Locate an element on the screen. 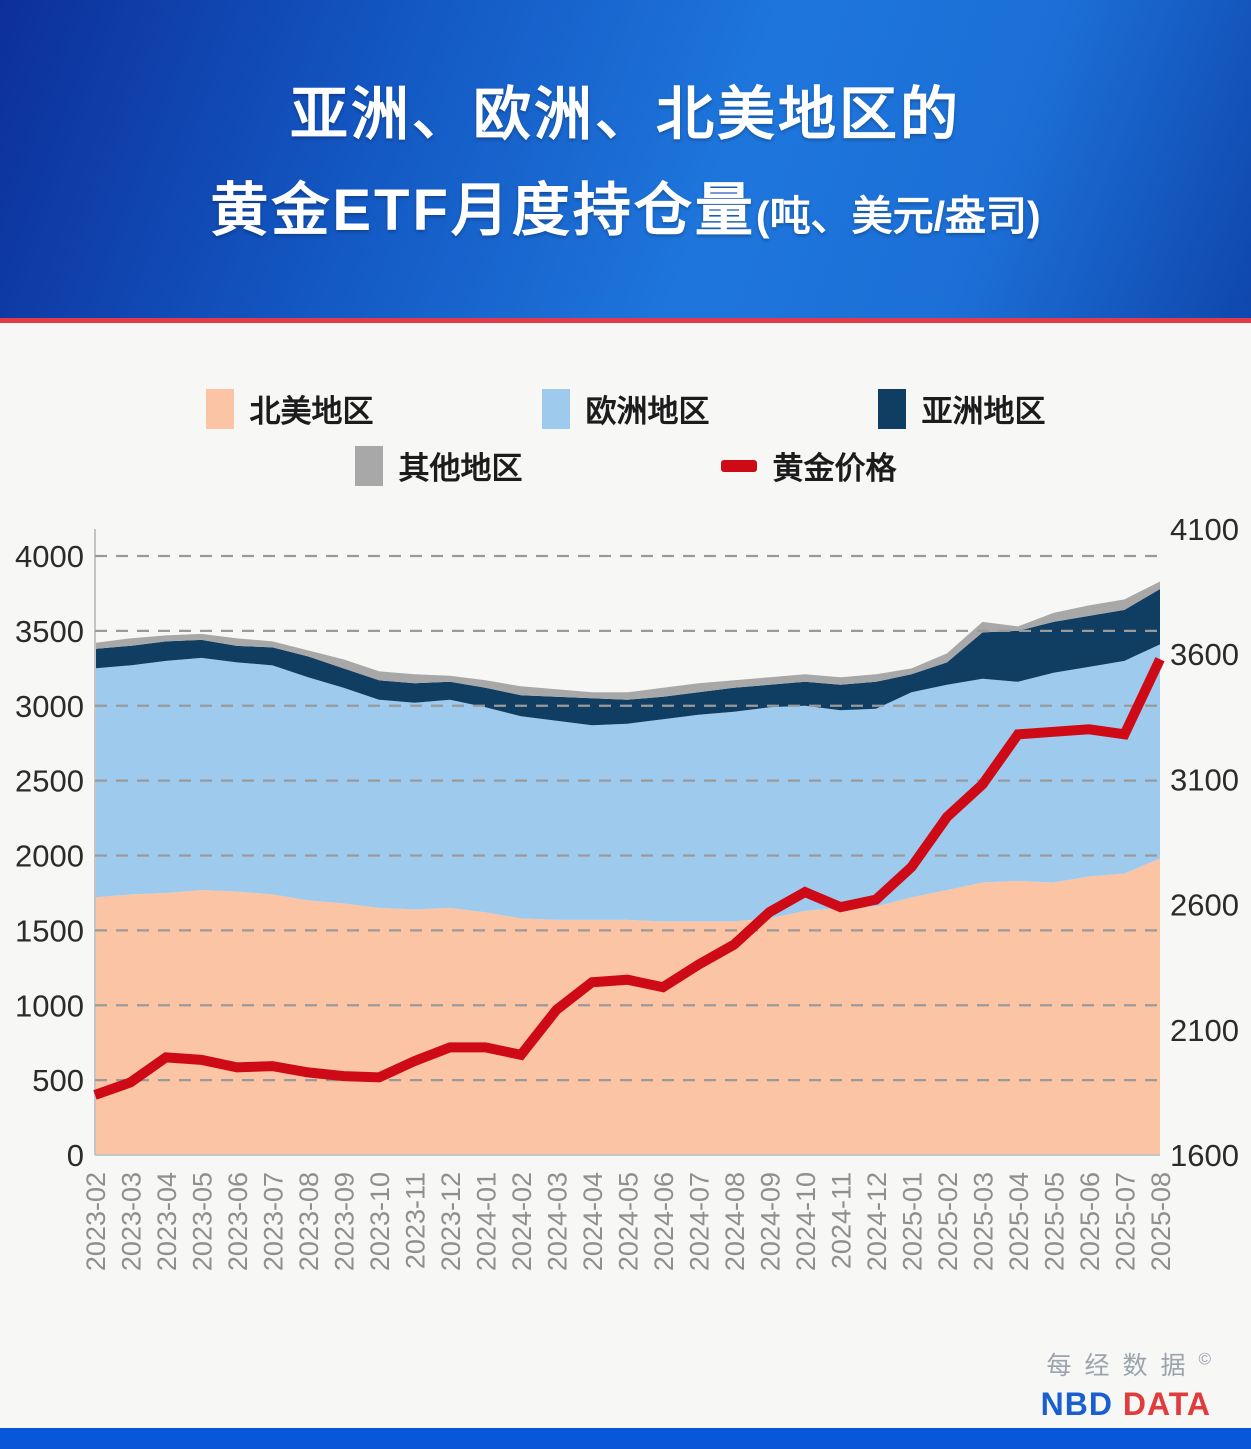 Image resolution: width=1251 pixels, height=1449 pixels. legend-label-others: 其他地区 is located at coordinates (460, 468).